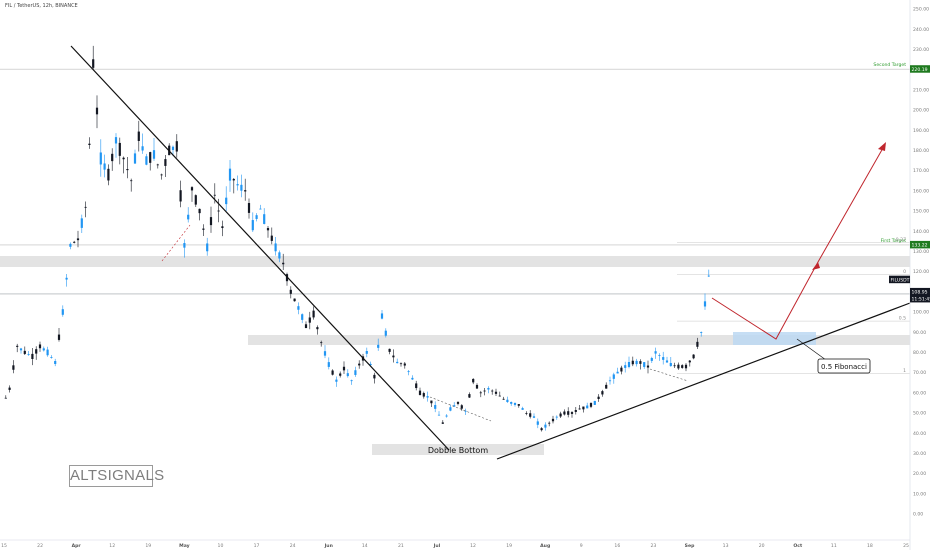  Describe the element at coordinates (902, 319) in the screenshot. I see `fib-label: 0.5` at that location.